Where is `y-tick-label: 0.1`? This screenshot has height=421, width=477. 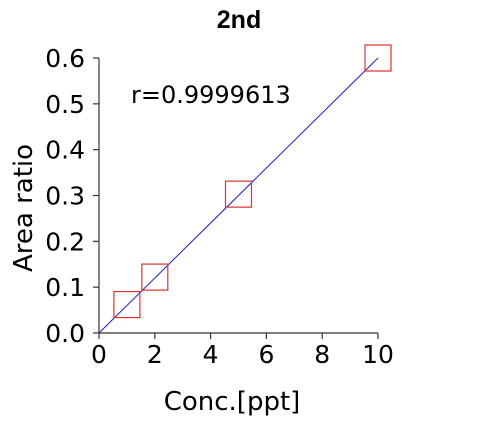 y-tick-label: 0.1 is located at coordinates (65, 287).